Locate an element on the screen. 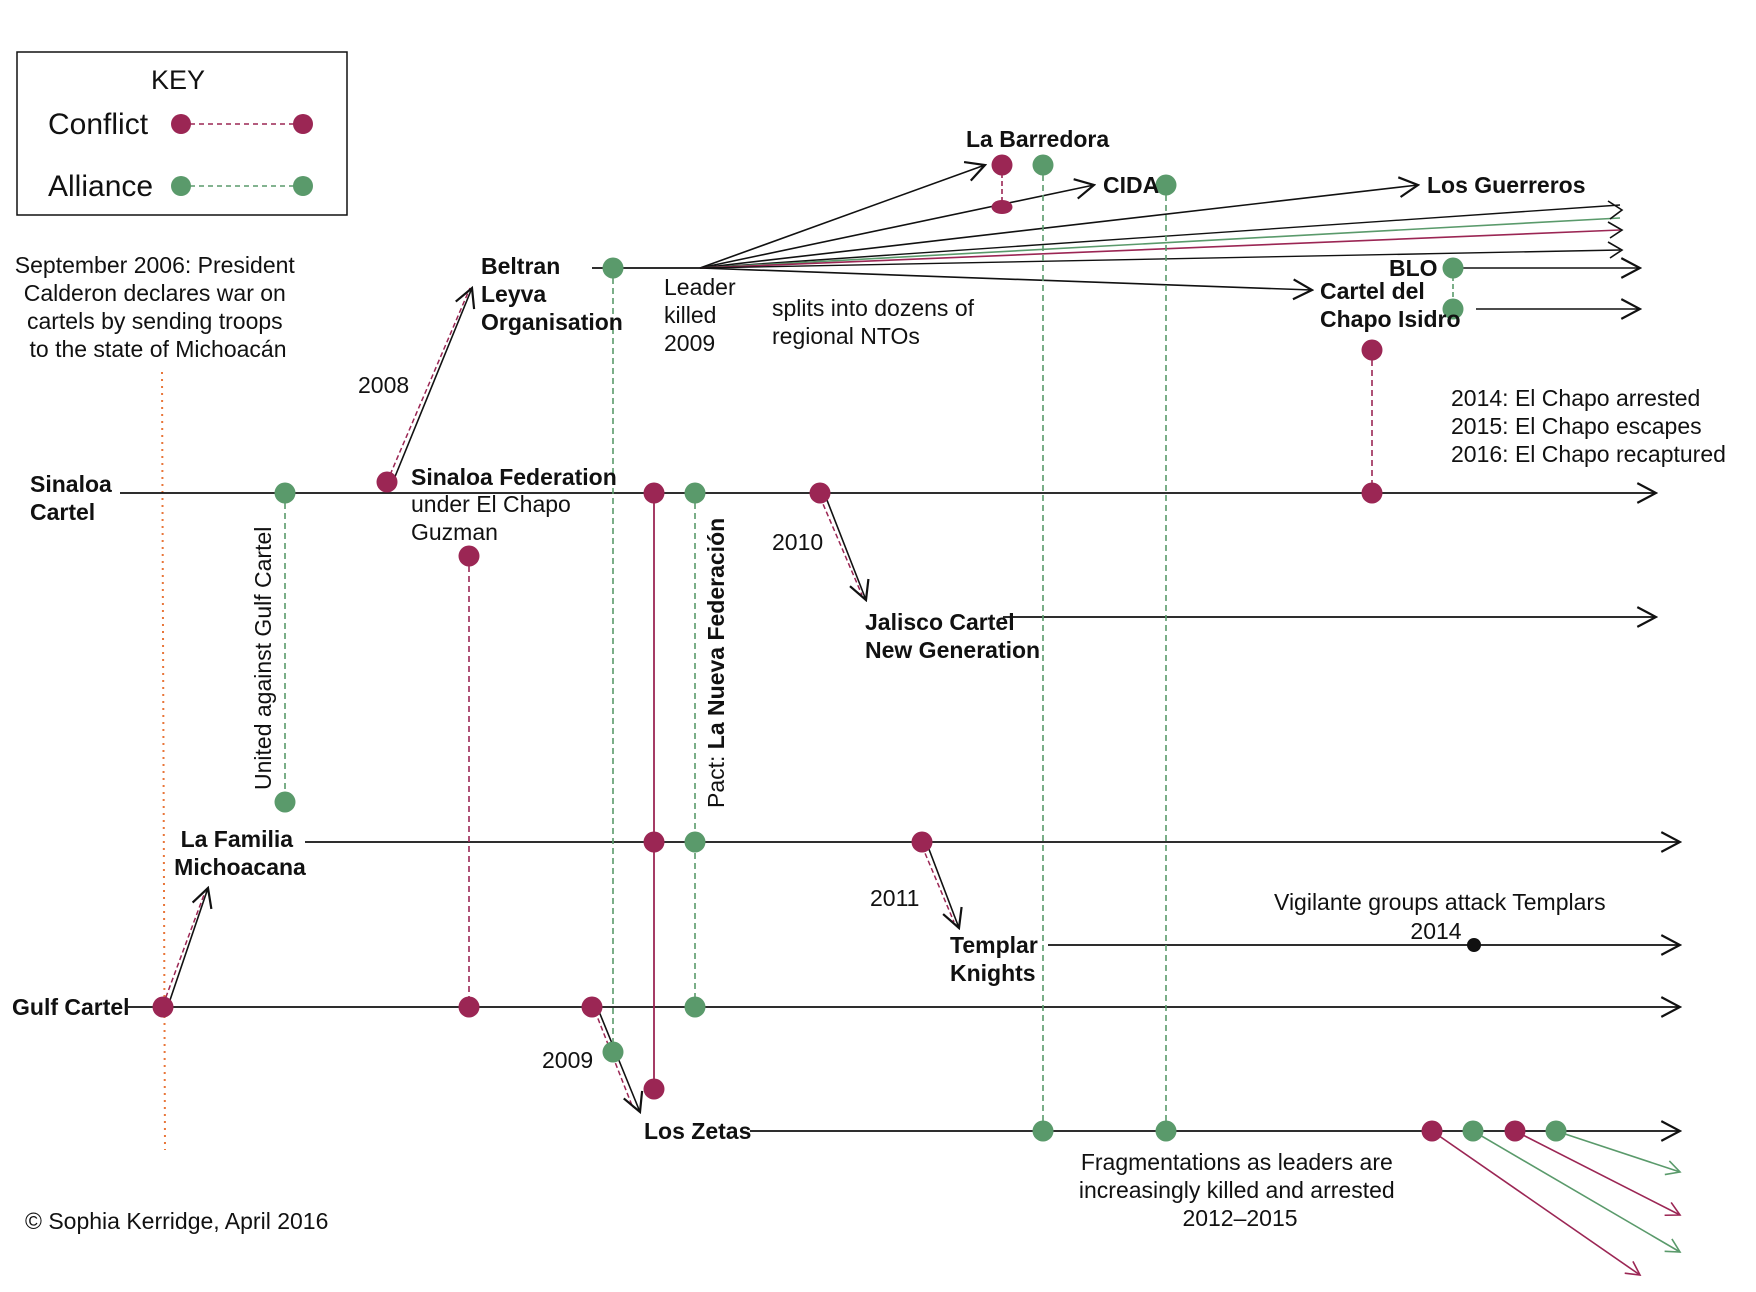  beltran-leyva-label: Beltran Leyva Organisation is located at coordinates (552, 294).